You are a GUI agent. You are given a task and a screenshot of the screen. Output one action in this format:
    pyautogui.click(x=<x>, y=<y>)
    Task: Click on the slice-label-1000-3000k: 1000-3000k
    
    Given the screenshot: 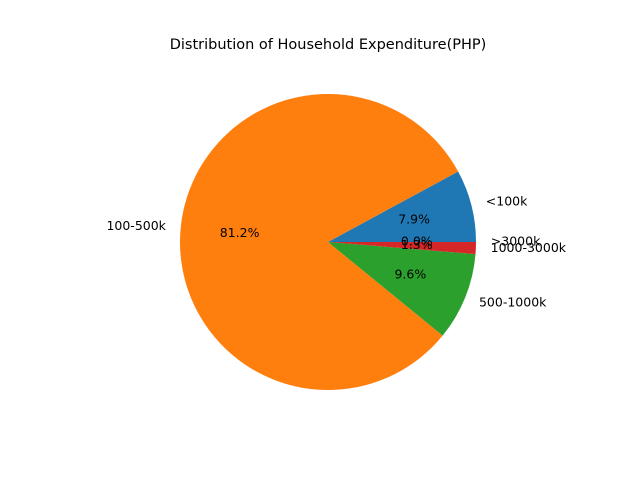 What is the action you would take?
    pyautogui.click(x=529, y=247)
    